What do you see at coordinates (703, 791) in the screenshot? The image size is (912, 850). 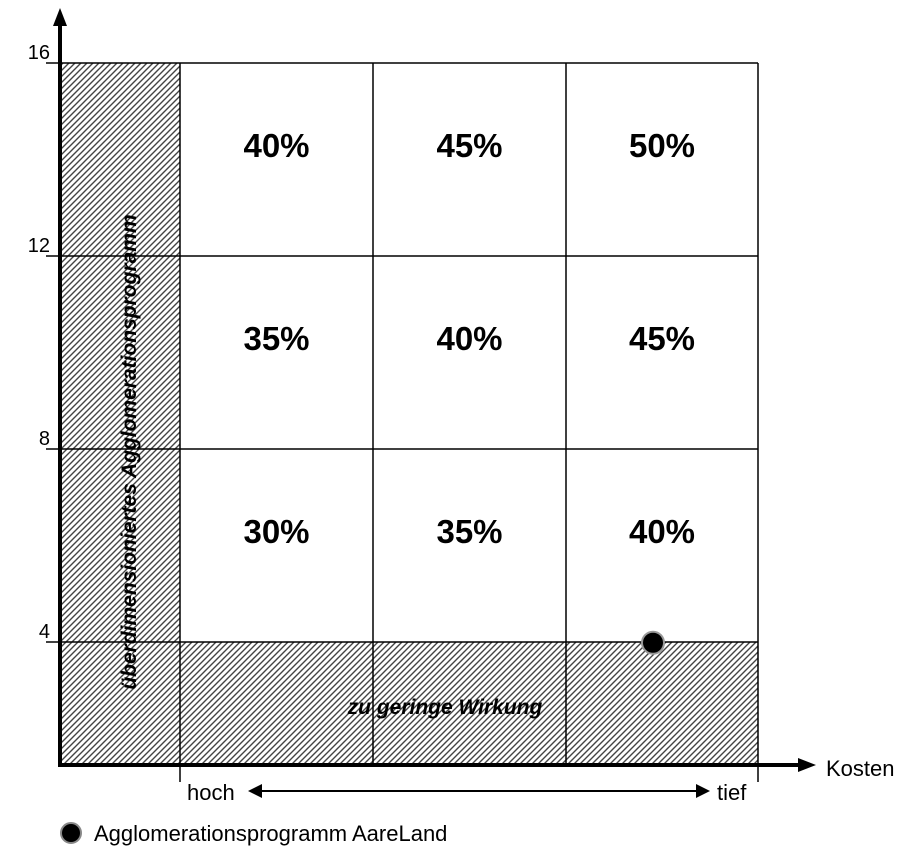 I see `cost-arrow-right-head` at bounding box center [703, 791].